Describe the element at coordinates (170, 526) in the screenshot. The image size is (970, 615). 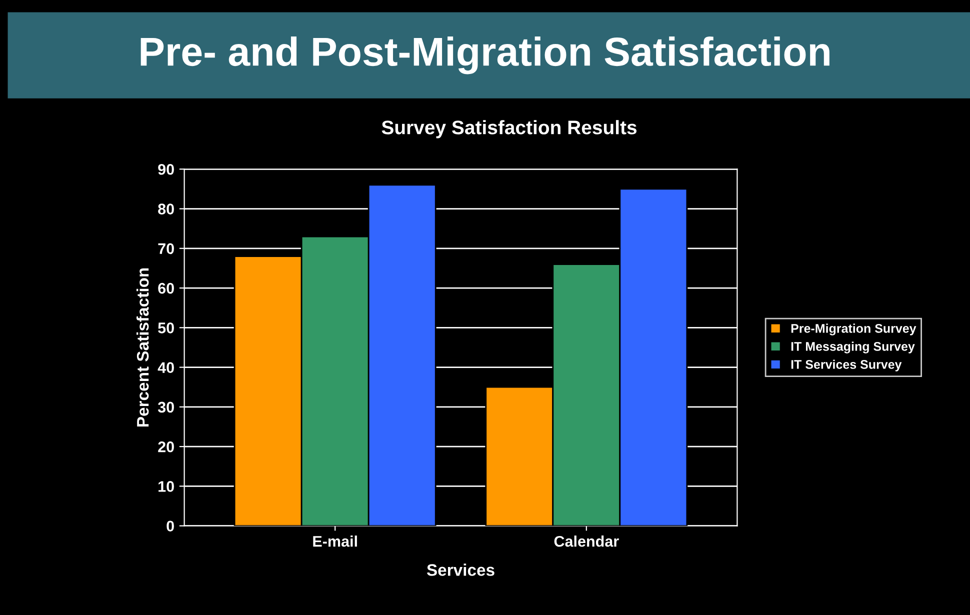
I see `y-tick-label: 0` at that location.